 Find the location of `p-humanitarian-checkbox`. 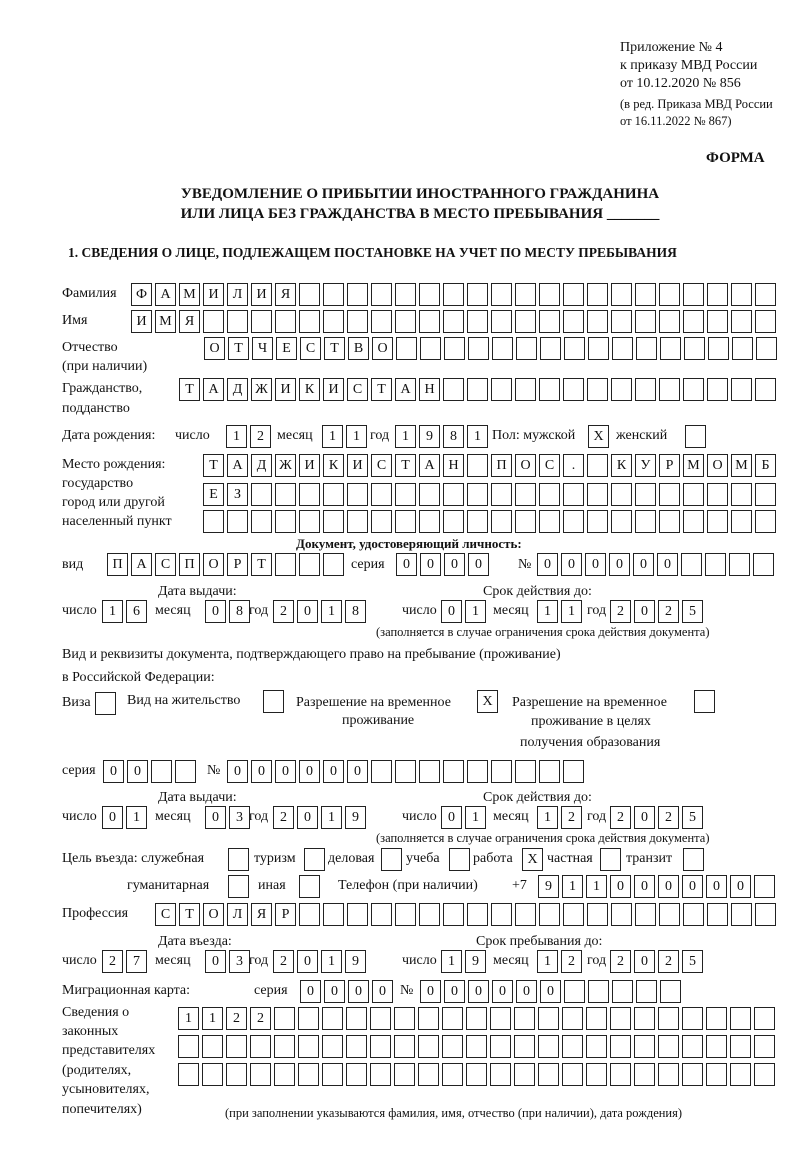

p-humanitarian-checkbox is located at coordinates (238, 886).